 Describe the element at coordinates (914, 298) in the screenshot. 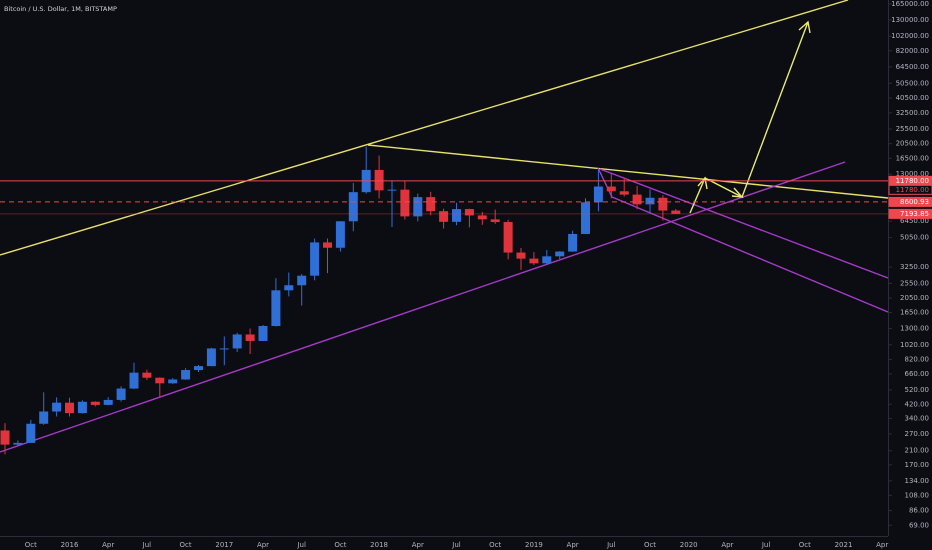

I see `y-tick-label: 2050.00` at that location.